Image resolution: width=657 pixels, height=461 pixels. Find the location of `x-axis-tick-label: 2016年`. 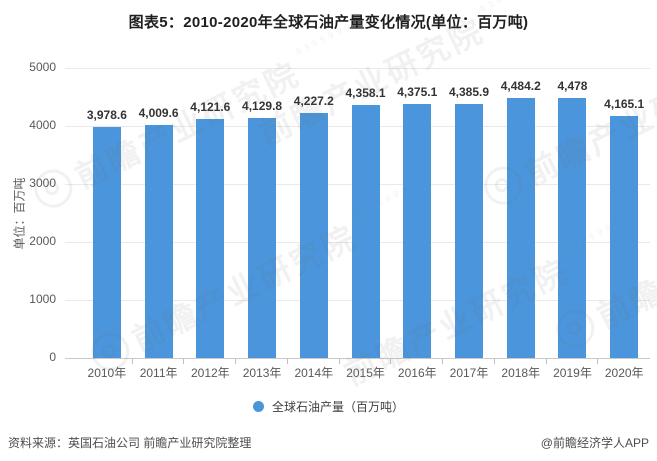

x-axis-tick-label: 2016年 is located at coordinates (417, 373).